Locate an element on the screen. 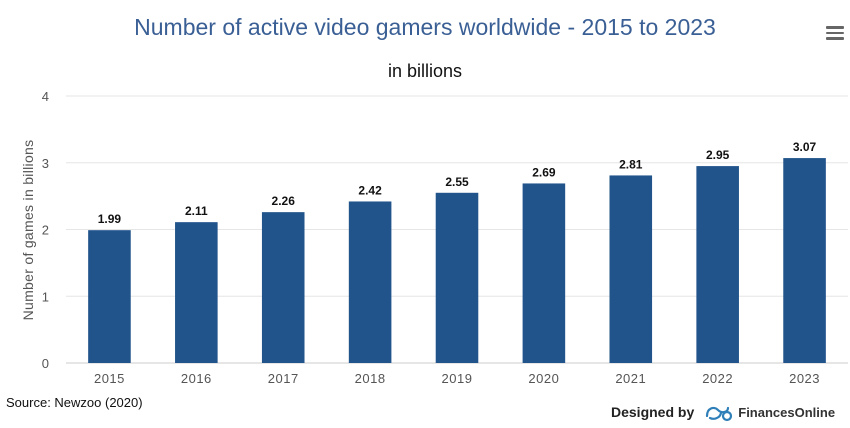  bar-value-label: 2.42 is located at coordinates (370, 190).